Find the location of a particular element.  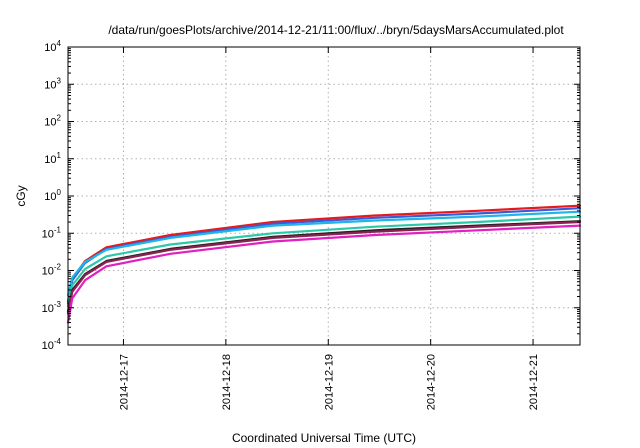

x-axis-label: Coordinated Universal Time (UTC) is located at coordinates (324, 438).